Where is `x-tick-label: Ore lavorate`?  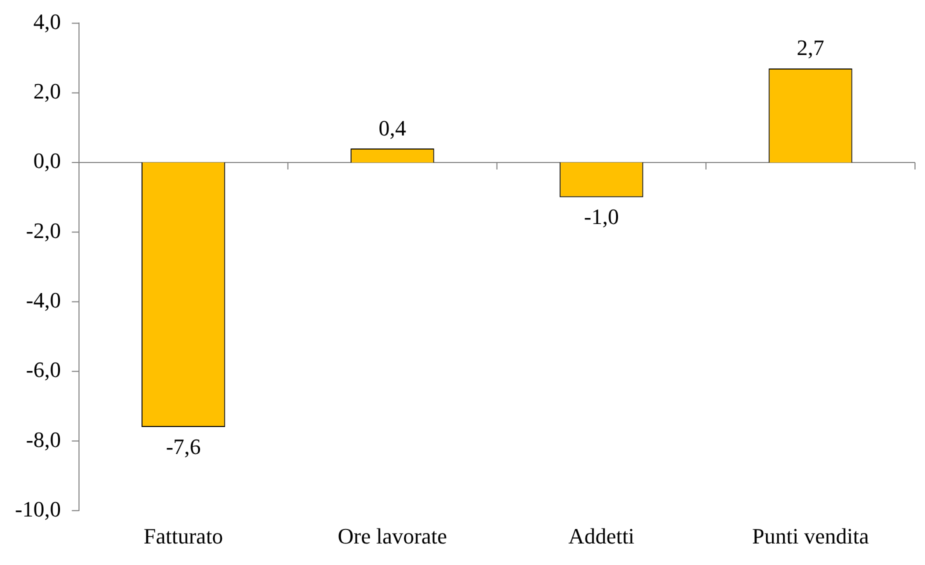 x-tick-label: Ore lavorate is located at coordinates (393, 536).